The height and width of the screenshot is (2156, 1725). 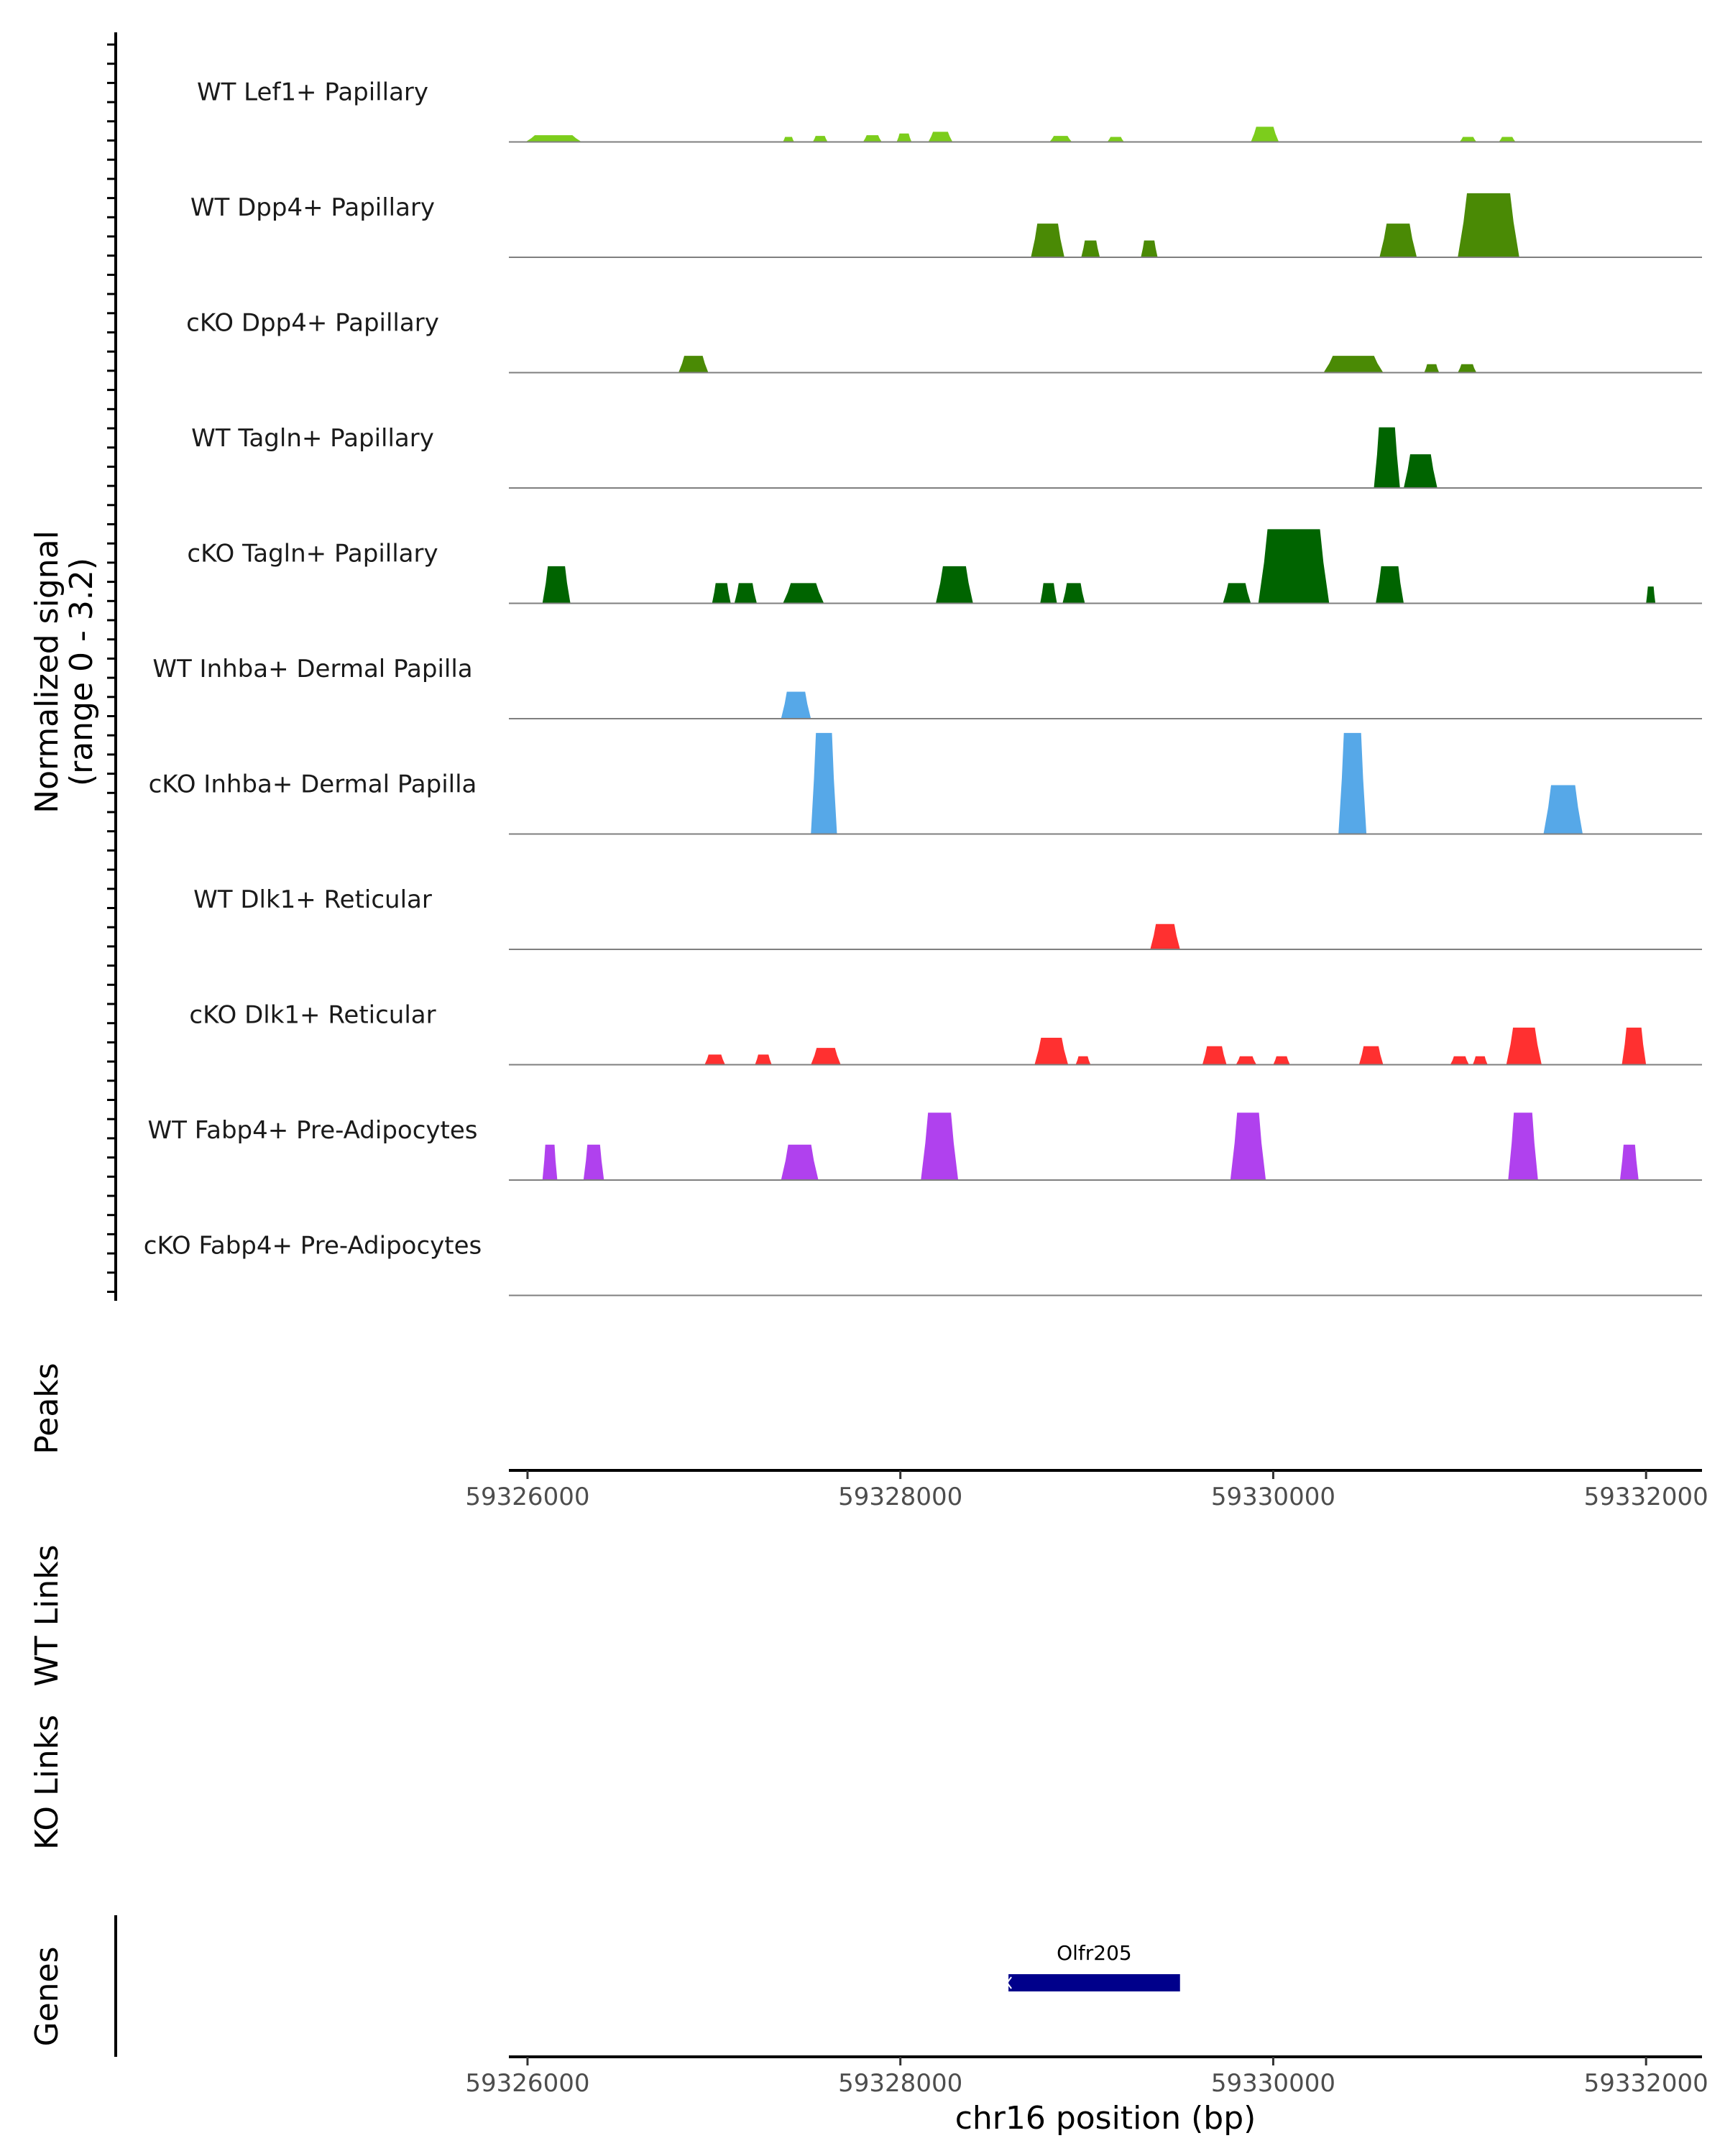 I want to click on track: cKO Tagln+ Papillary, so click(x=944, y=566).